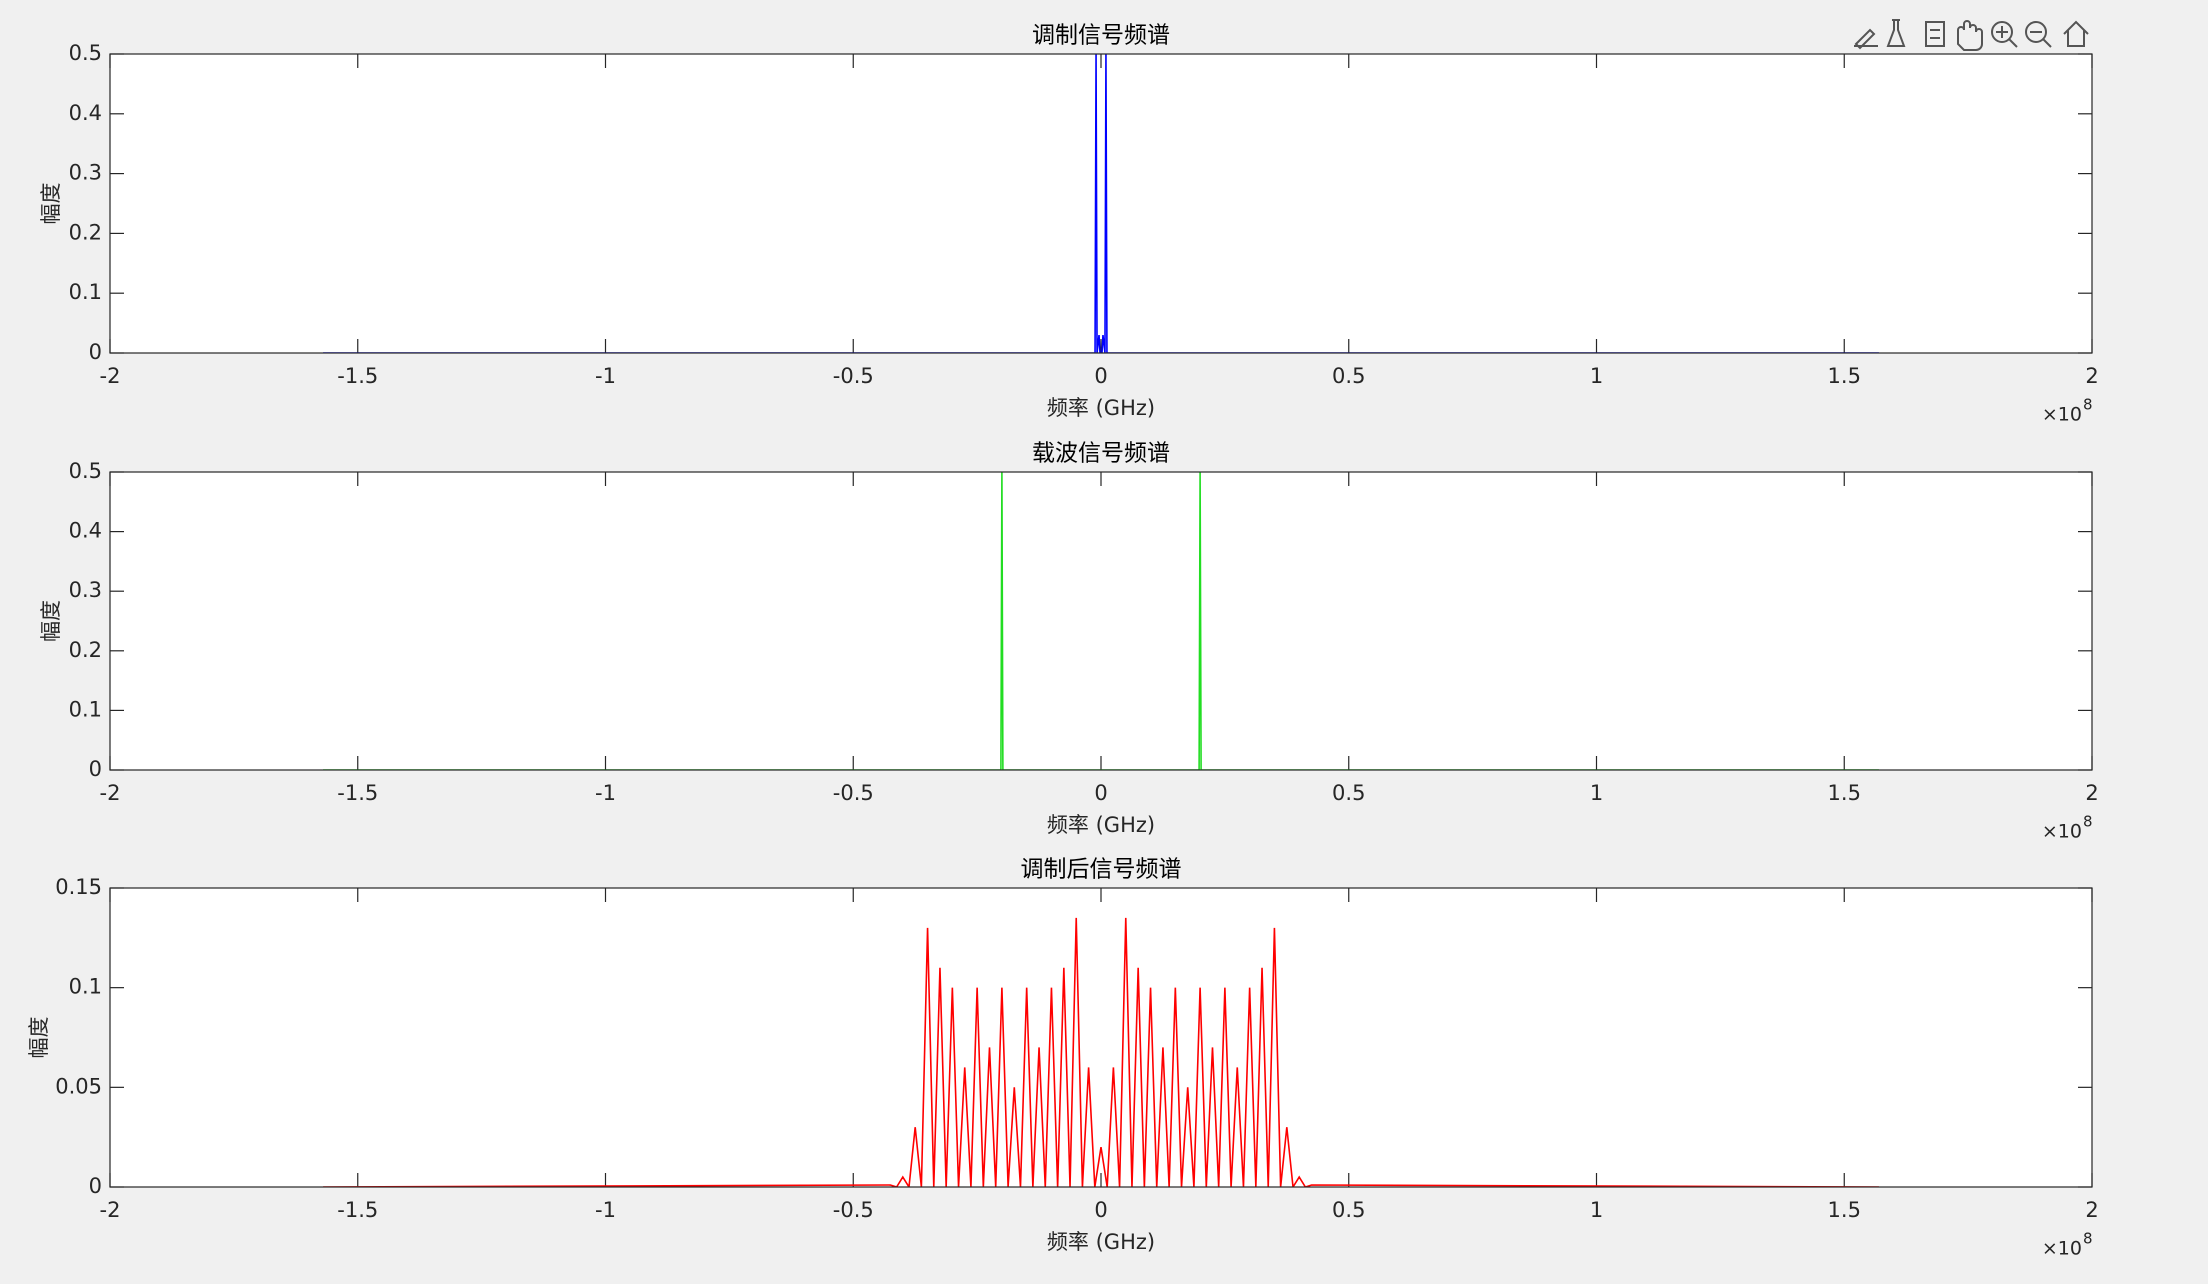  I want to click on spectrum-line, so click(1101, 1052).